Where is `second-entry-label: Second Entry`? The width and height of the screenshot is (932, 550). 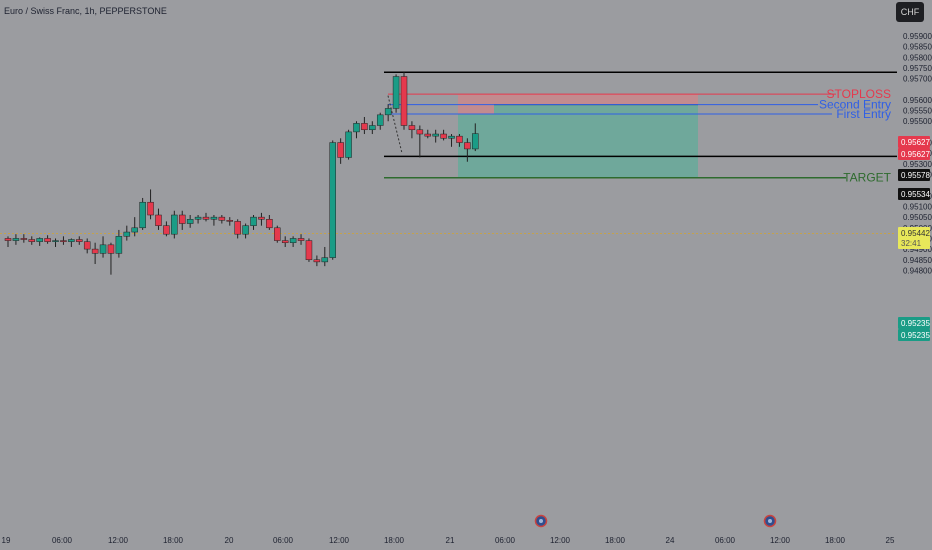
second-entry-label: Second Entry is located at coordinates (855, 105).